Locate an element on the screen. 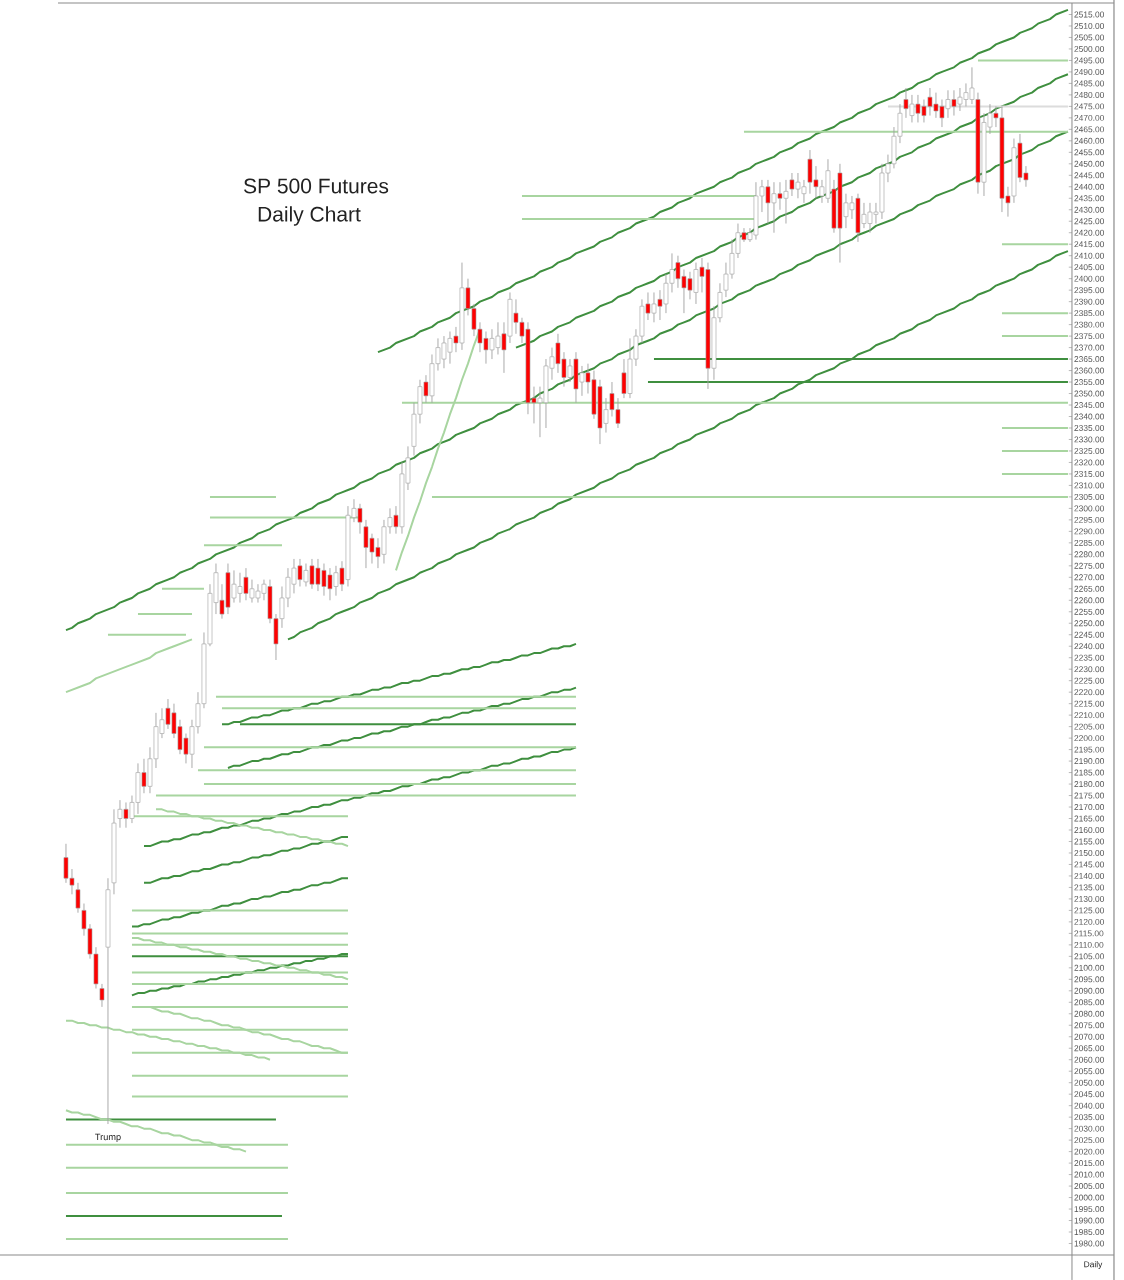 The height and width of the screenshot is (1280, 1124). text: SP 500 Futures is located at coordinates (316, 186).